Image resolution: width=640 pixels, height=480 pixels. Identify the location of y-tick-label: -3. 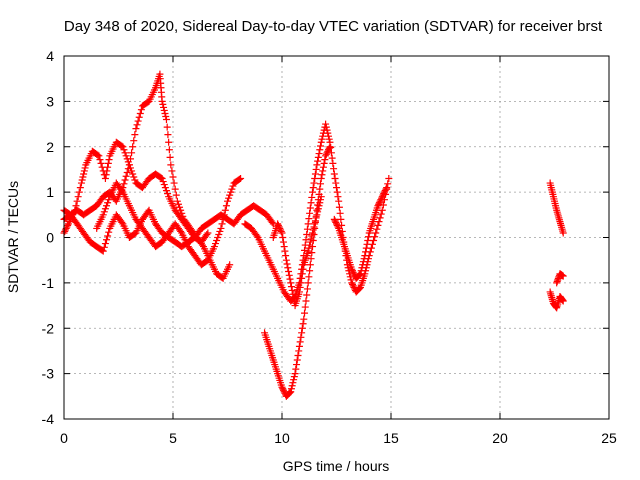
(48, 374).